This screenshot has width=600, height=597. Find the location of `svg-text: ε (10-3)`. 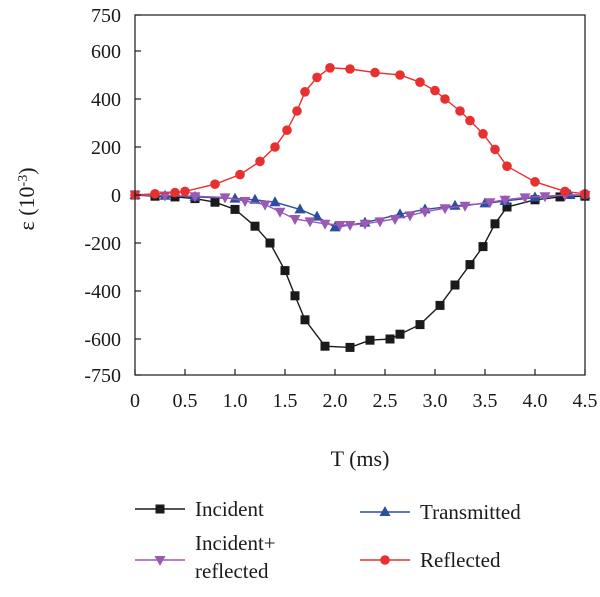

svg-text: ε (10-3) is located at coordinates (26, 198).